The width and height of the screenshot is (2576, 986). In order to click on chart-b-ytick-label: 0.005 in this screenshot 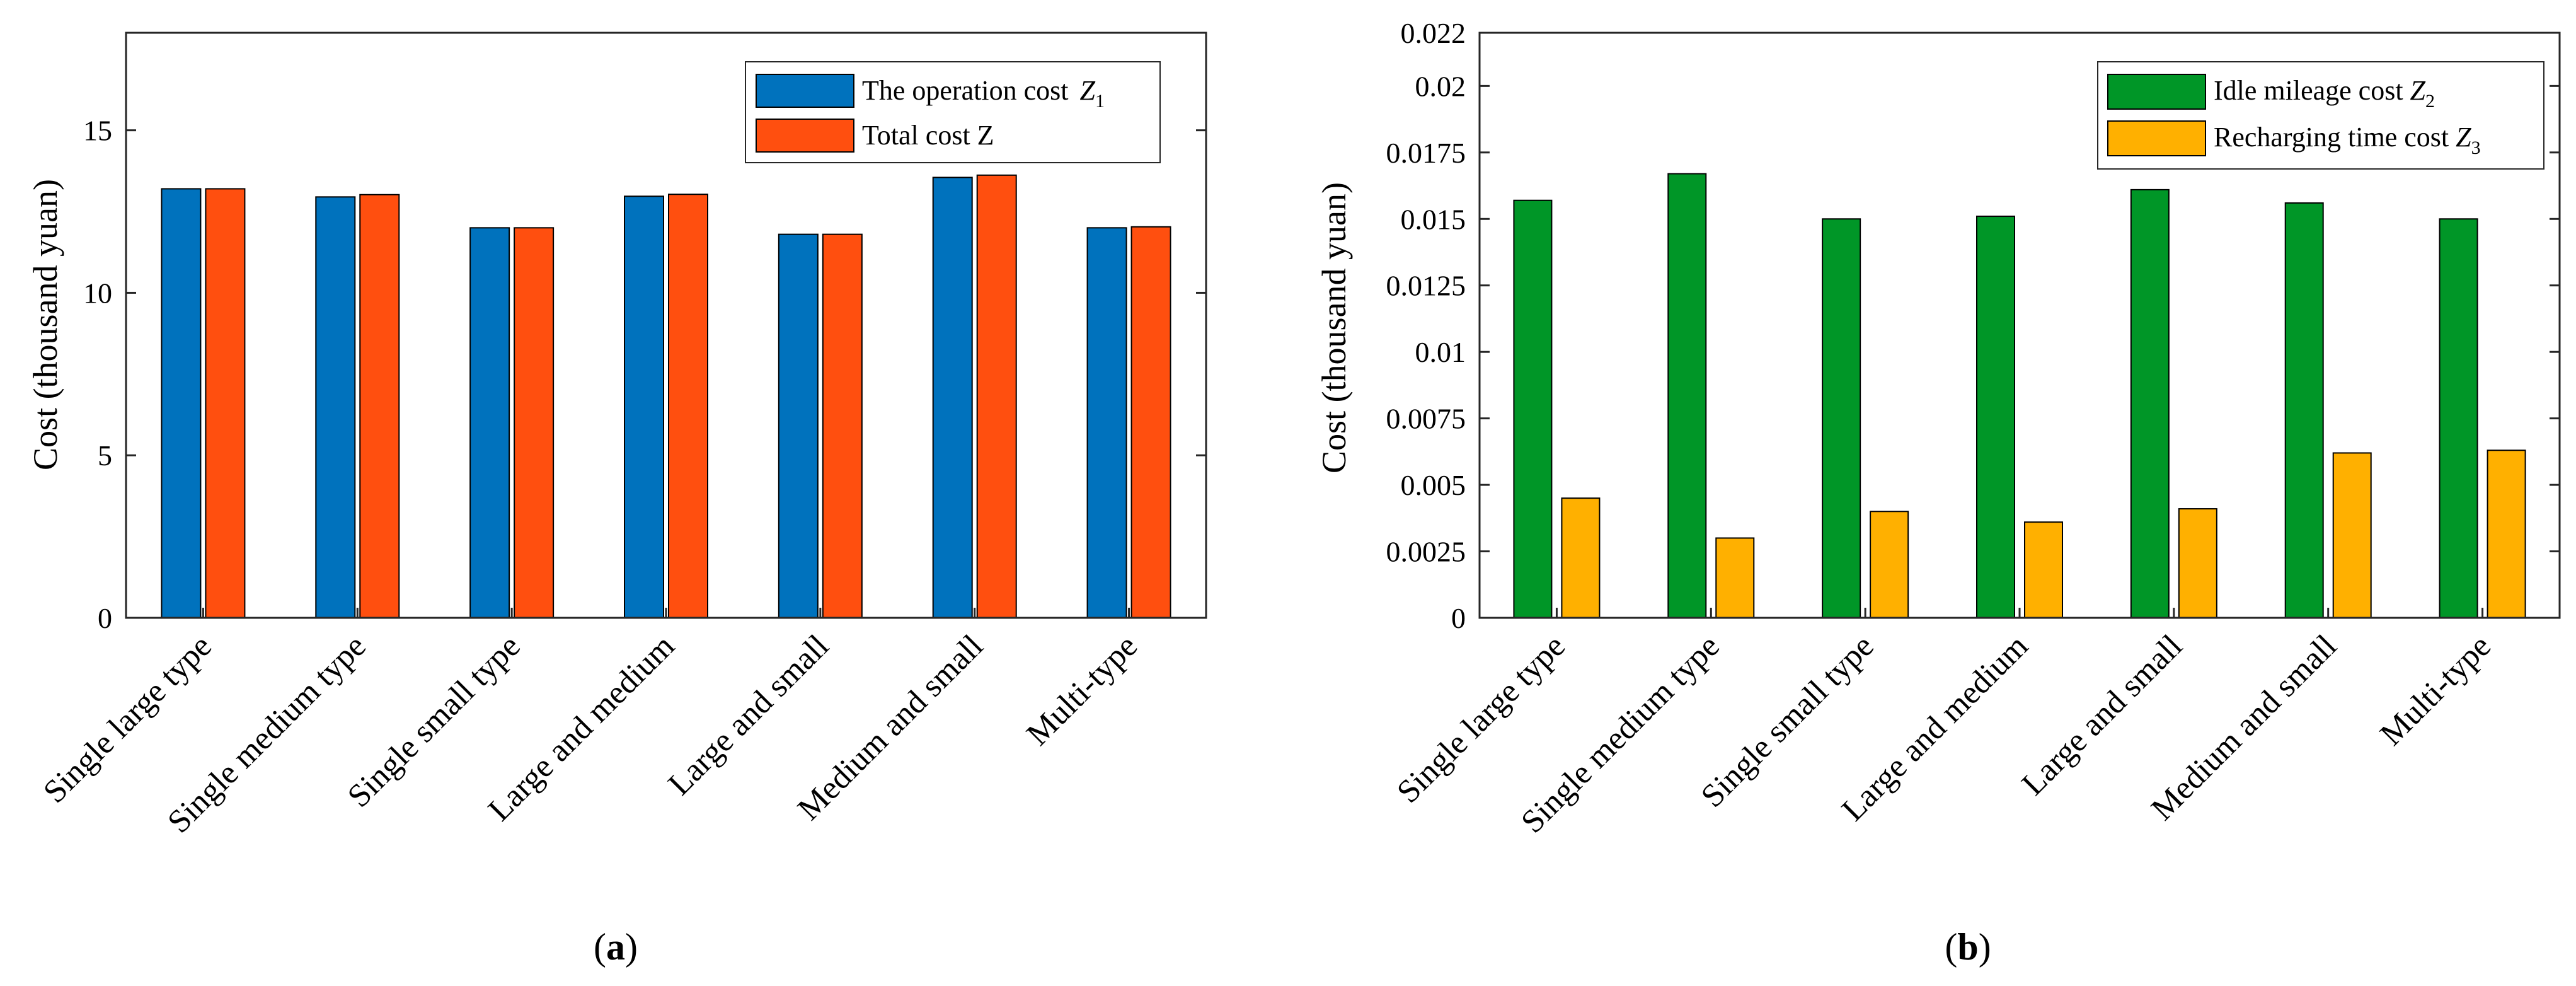, I will do `click(1433, 485)`.